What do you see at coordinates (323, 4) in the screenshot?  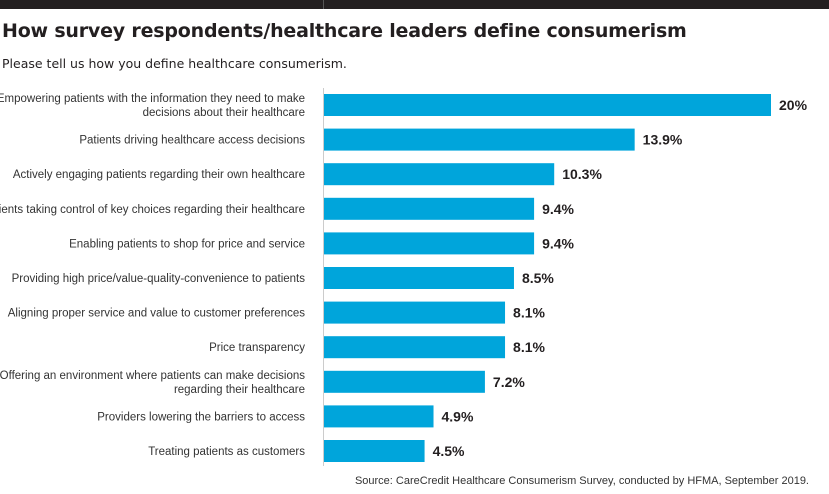 I see `banner-divider` at bounding box center [323, 4].